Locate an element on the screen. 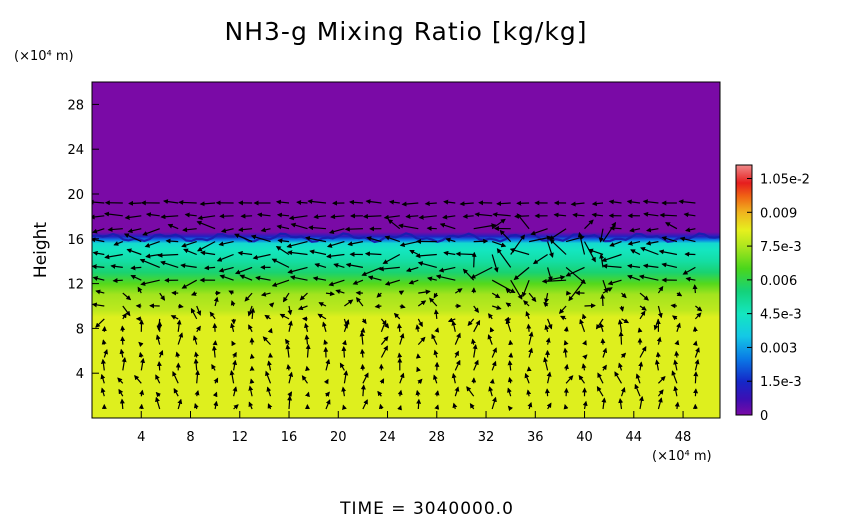 The image size is (854, 519). colorbar-tick-label: 1.5e-3 is located at coordinates (781, 382).